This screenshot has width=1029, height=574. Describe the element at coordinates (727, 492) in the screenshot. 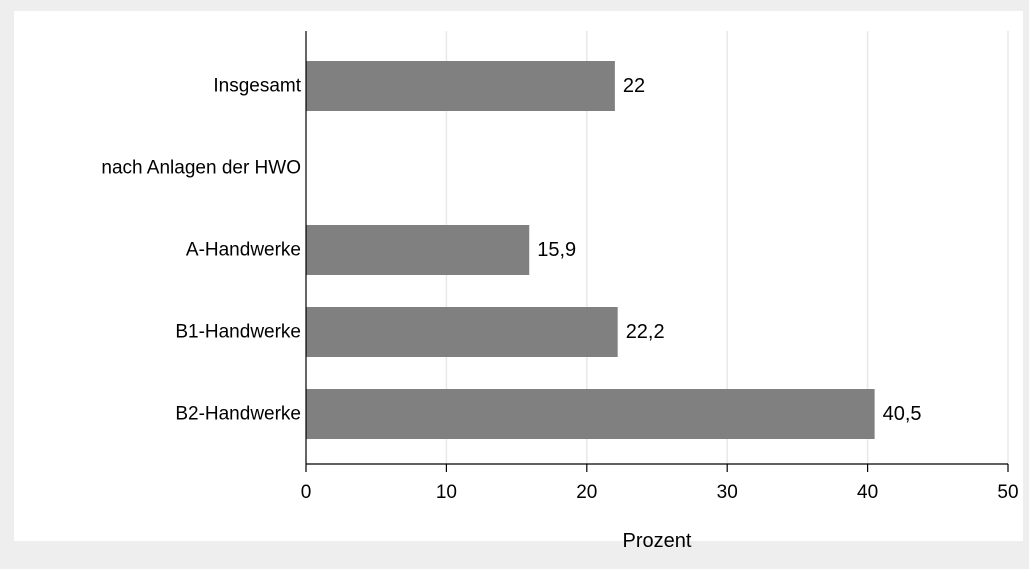

I see `x-tick-label-30: 30` at that location.